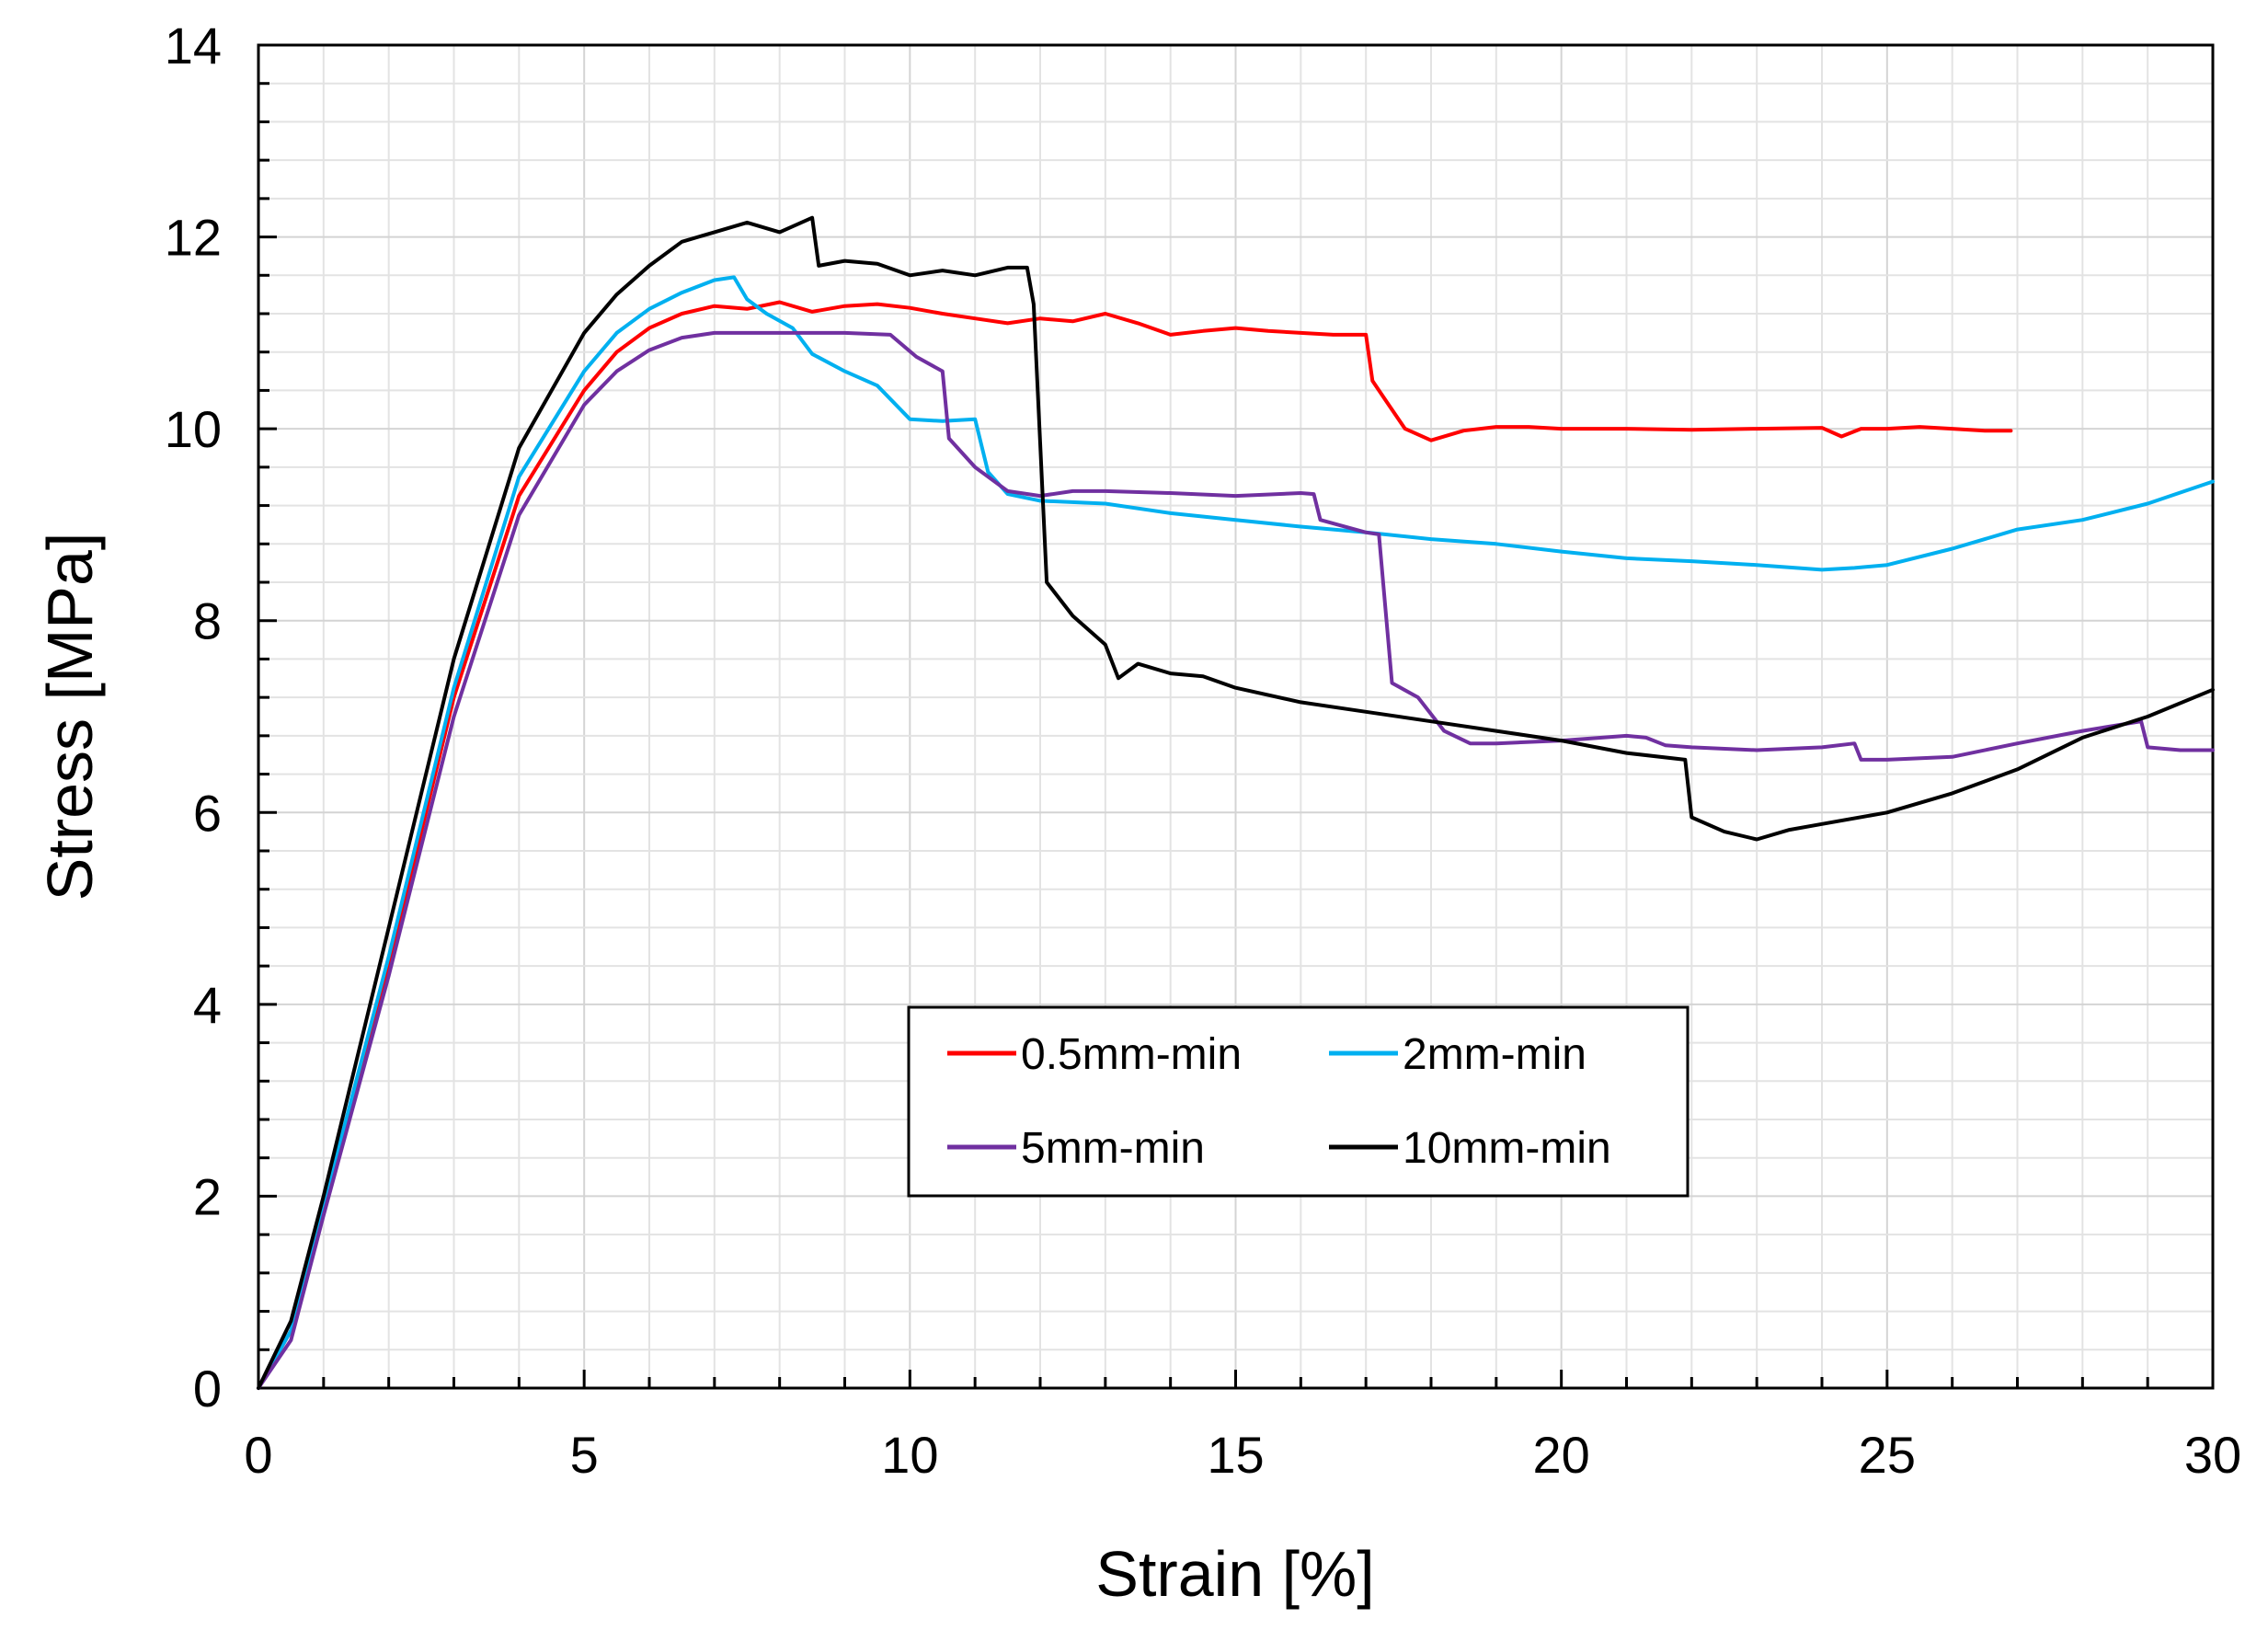 The width and height of the screenshot is (2268, 1630). Describe the element at coordinates (1494, 1054) in the screenshot. I see `legend-label: 2mm-min` at that location.